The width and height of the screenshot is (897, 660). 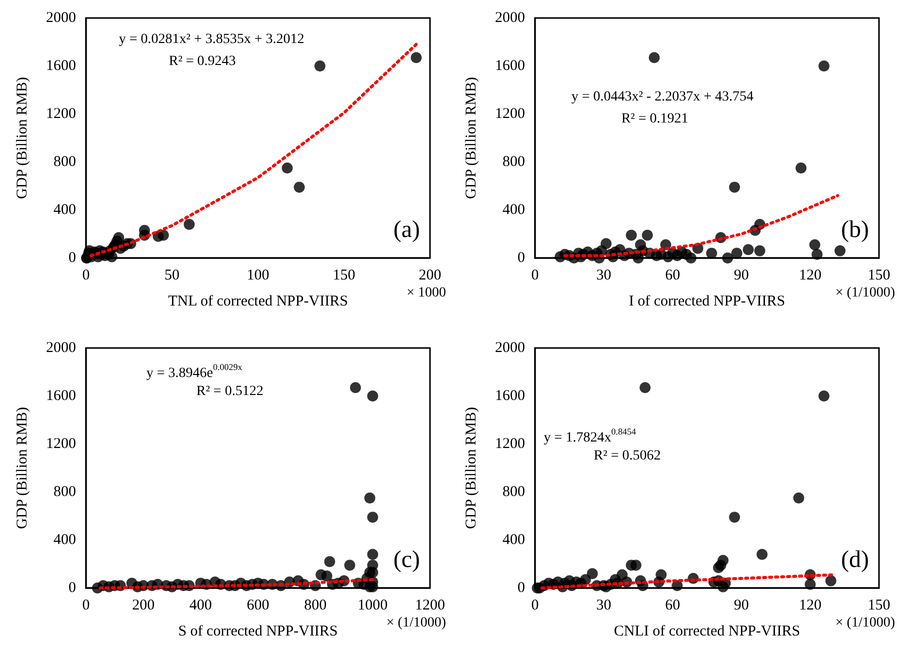 What do you see at coordinates (315, 606) in the screenshot?
I see `x-tick-label: 800` at bounding box center [315, 606].